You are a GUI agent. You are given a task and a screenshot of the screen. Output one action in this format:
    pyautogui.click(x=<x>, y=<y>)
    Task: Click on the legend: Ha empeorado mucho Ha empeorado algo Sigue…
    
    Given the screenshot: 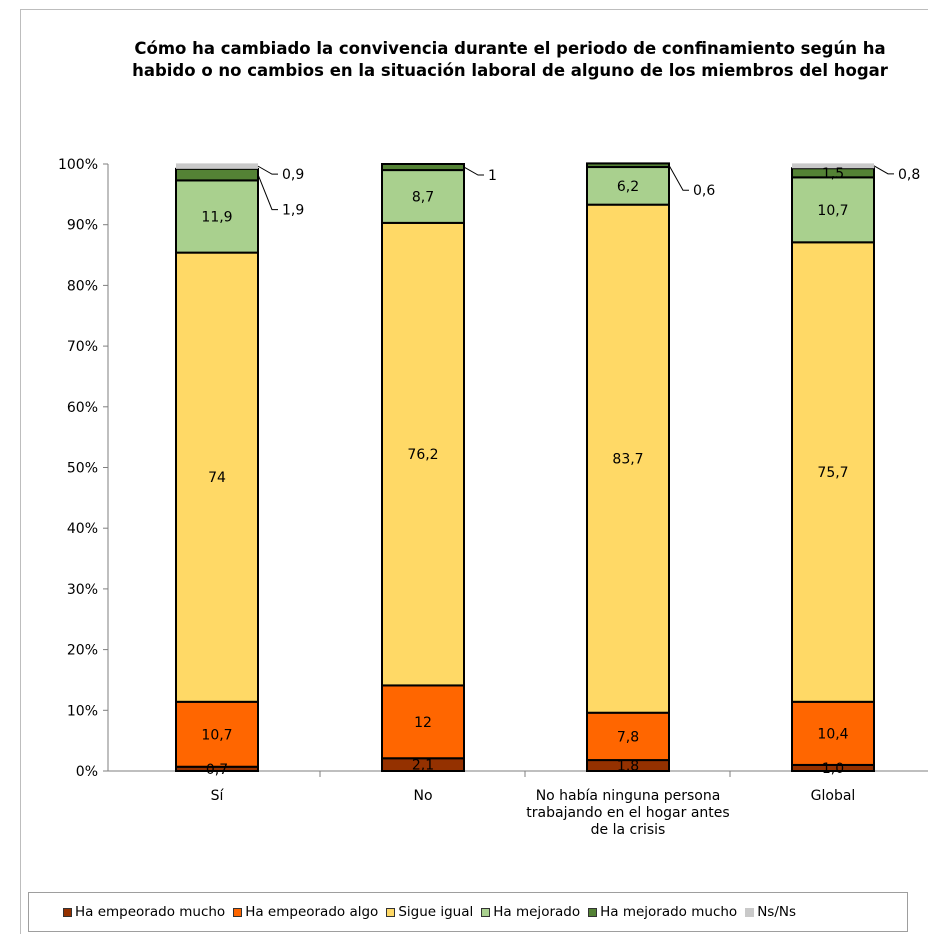 What is the action you would take?
    pyautogui.click(x=468, y=912)
    